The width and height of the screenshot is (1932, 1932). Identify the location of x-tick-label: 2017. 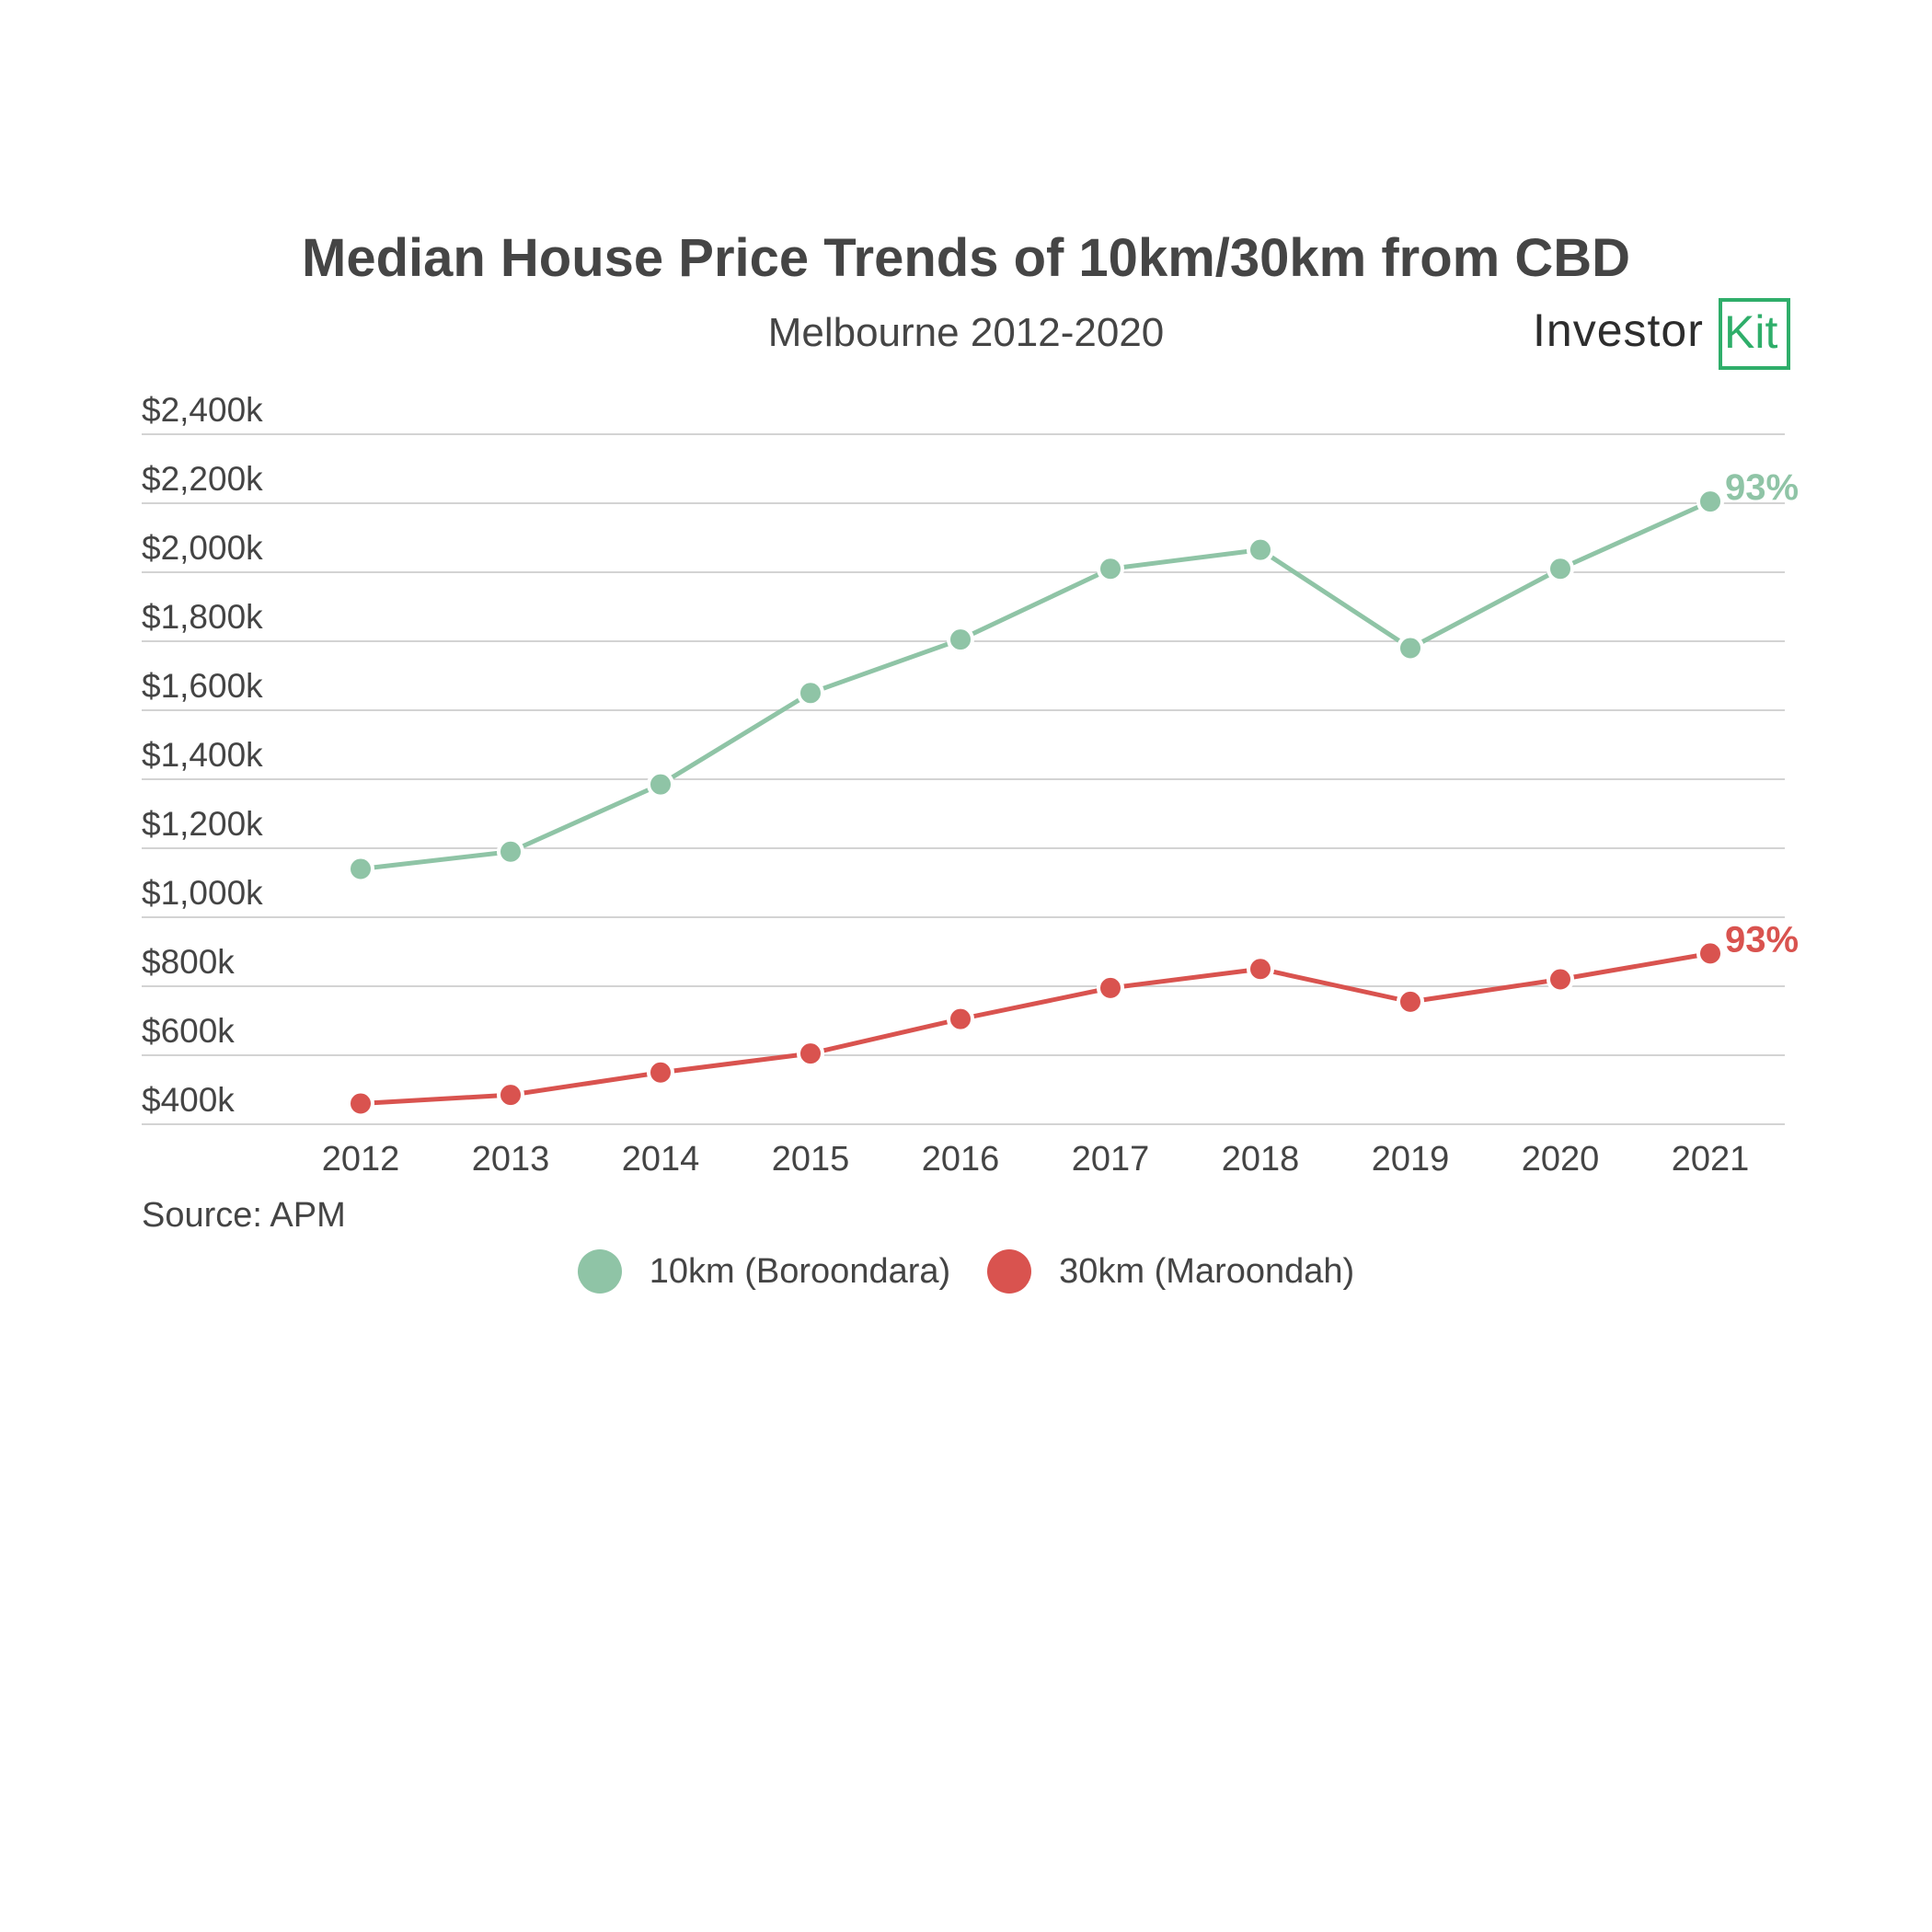
(1111, 1159).